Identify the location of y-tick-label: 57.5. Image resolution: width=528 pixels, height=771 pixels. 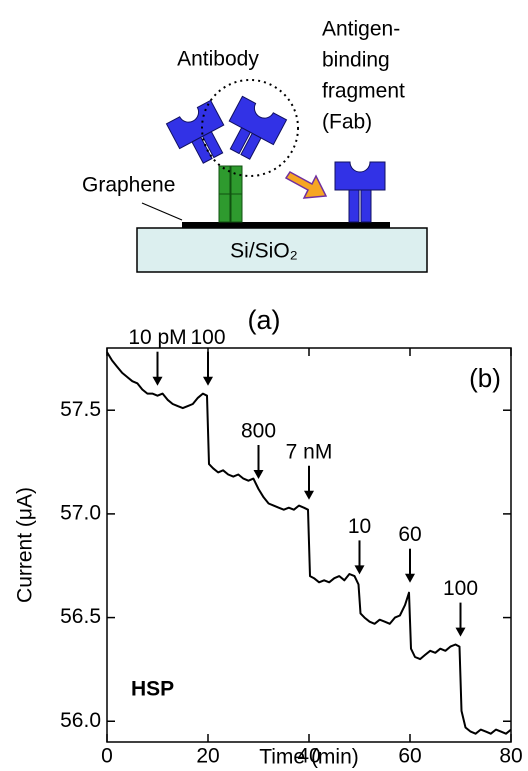
(80, 409).